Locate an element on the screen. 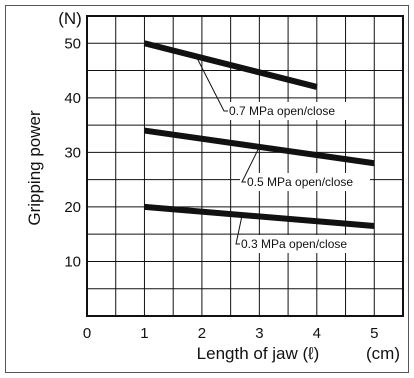 Image resolution: width=414 pixels, height=378 pixels. x-tick-label: 4 is located at coordinates (317, 333).